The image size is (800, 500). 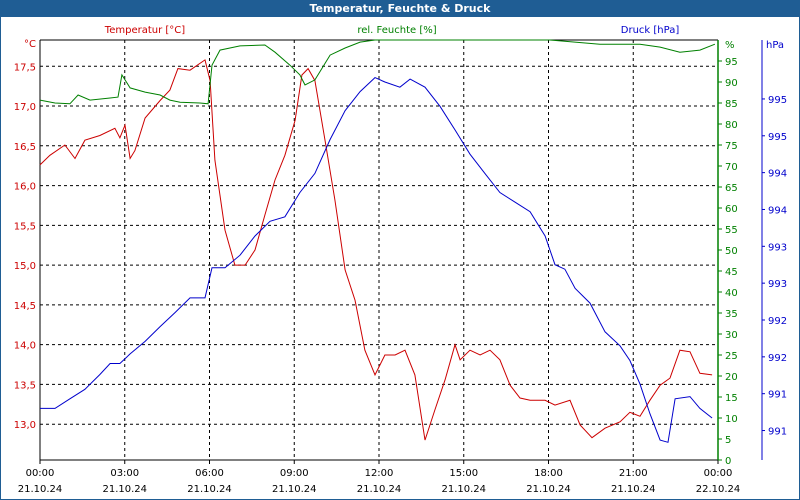 What do you see at coordinates (731, 272) in the screenshot?
I see `humidity-tick-label: 45` at bounding box center [731, 272].